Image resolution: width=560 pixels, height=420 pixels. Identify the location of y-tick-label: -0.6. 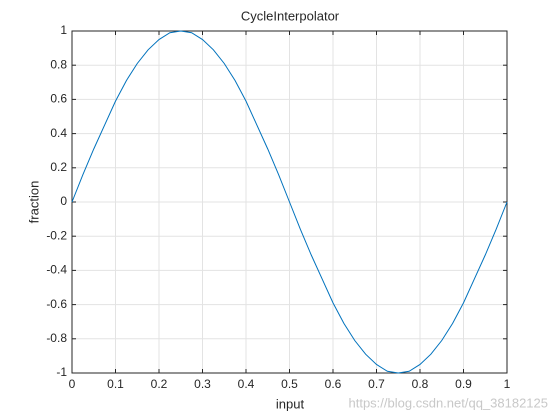
(56, 304).